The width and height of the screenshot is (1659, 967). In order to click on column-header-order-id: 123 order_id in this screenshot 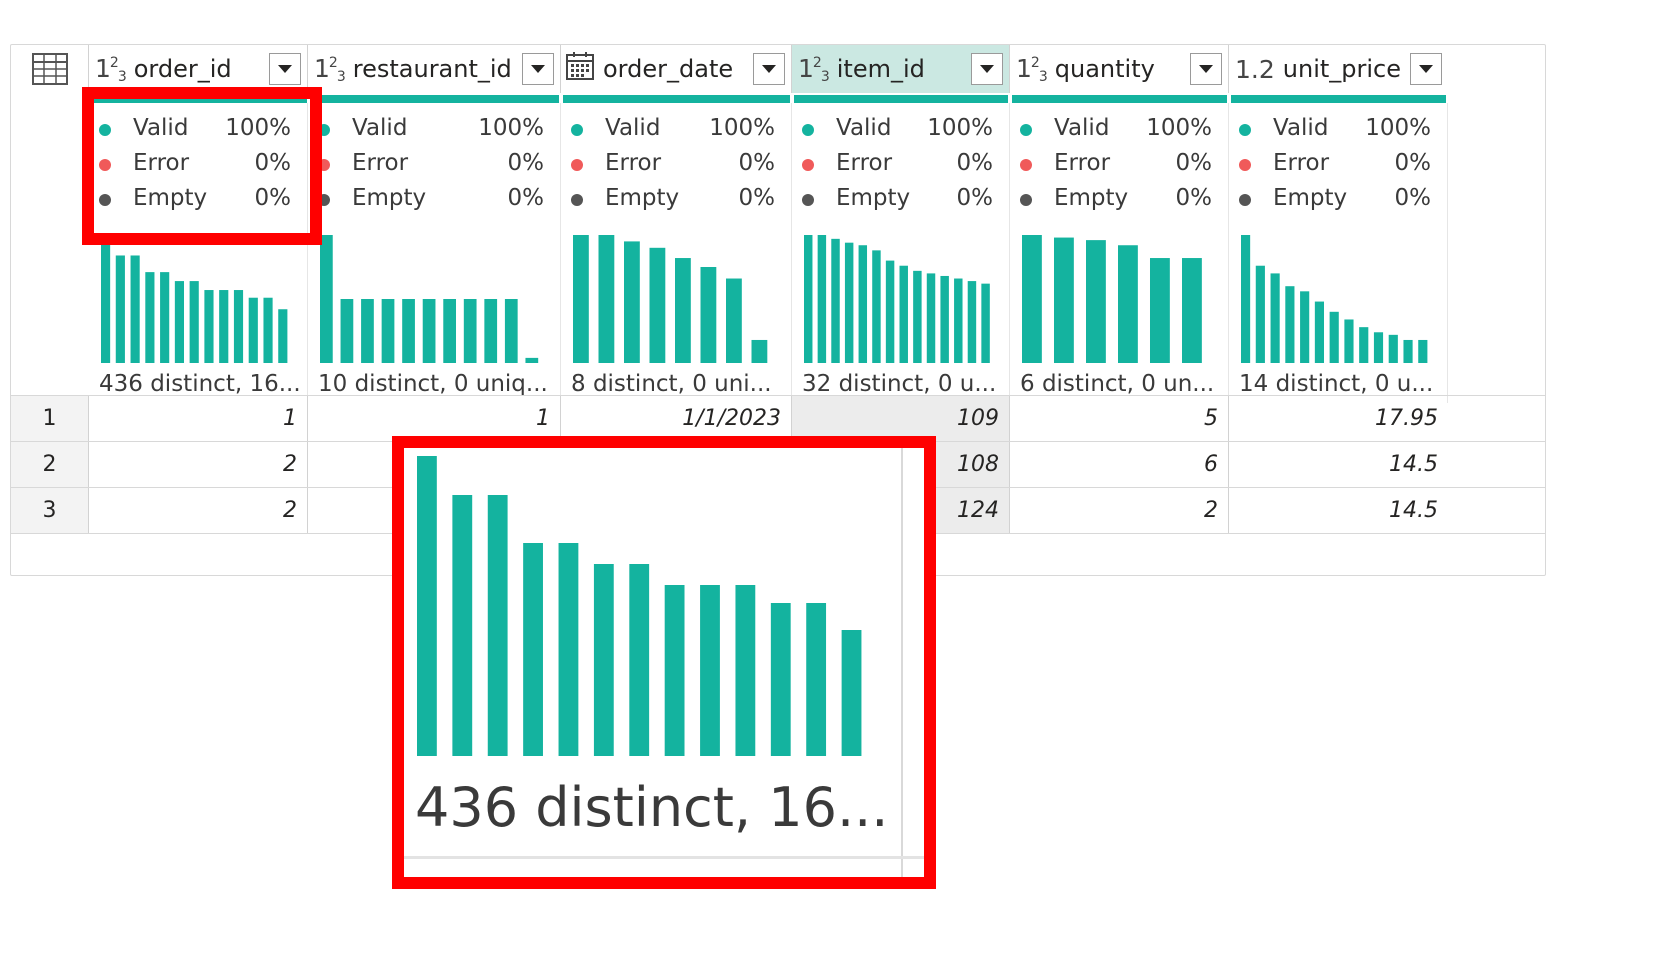, I will do `click(198, 69)`.